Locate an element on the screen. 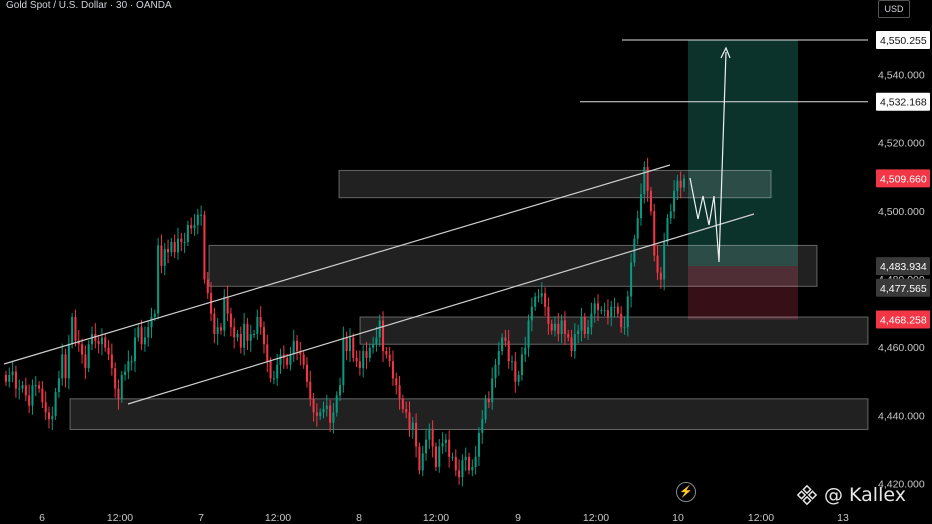 This screenshot has width=932, height=524. projection-path is located at coordinates (708, 157).